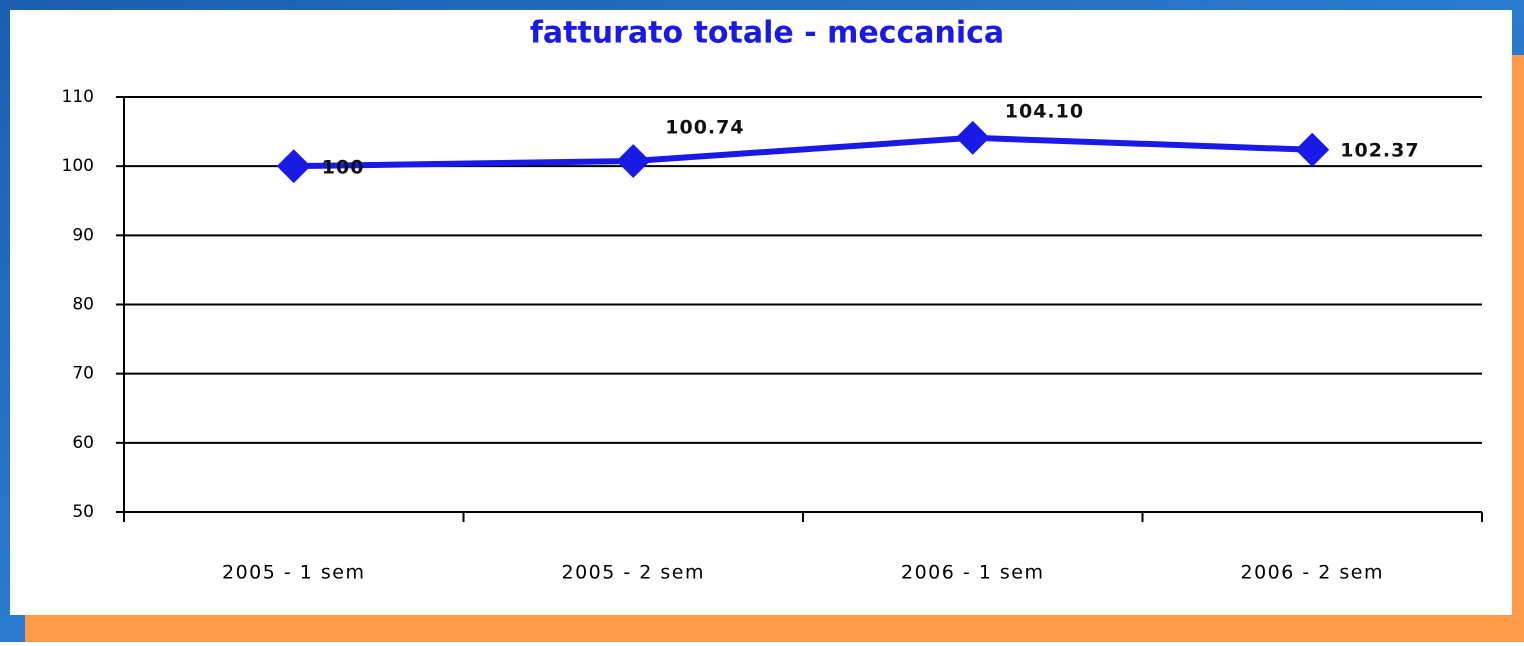  What do you see at coordinates (343, 168) in the screenshot?
I see `data-label: 100` at bounding box center [343, 168].